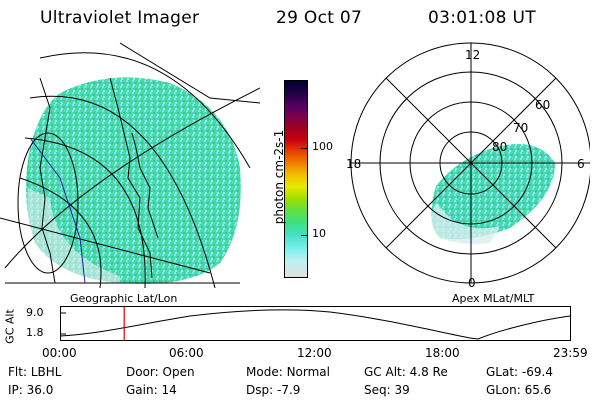 The height and width of the screenshot is (400, 600). I want to click on altitude-ytick-max: 9.0, so click(35, 312).